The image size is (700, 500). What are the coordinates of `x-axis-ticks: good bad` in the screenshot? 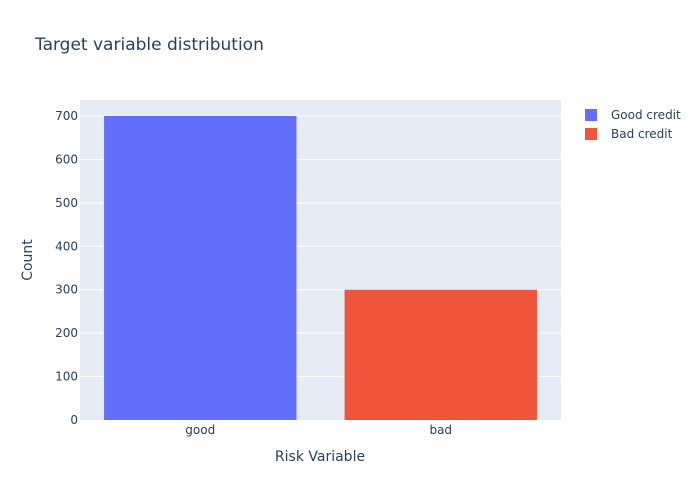 It's located at (318, 430).